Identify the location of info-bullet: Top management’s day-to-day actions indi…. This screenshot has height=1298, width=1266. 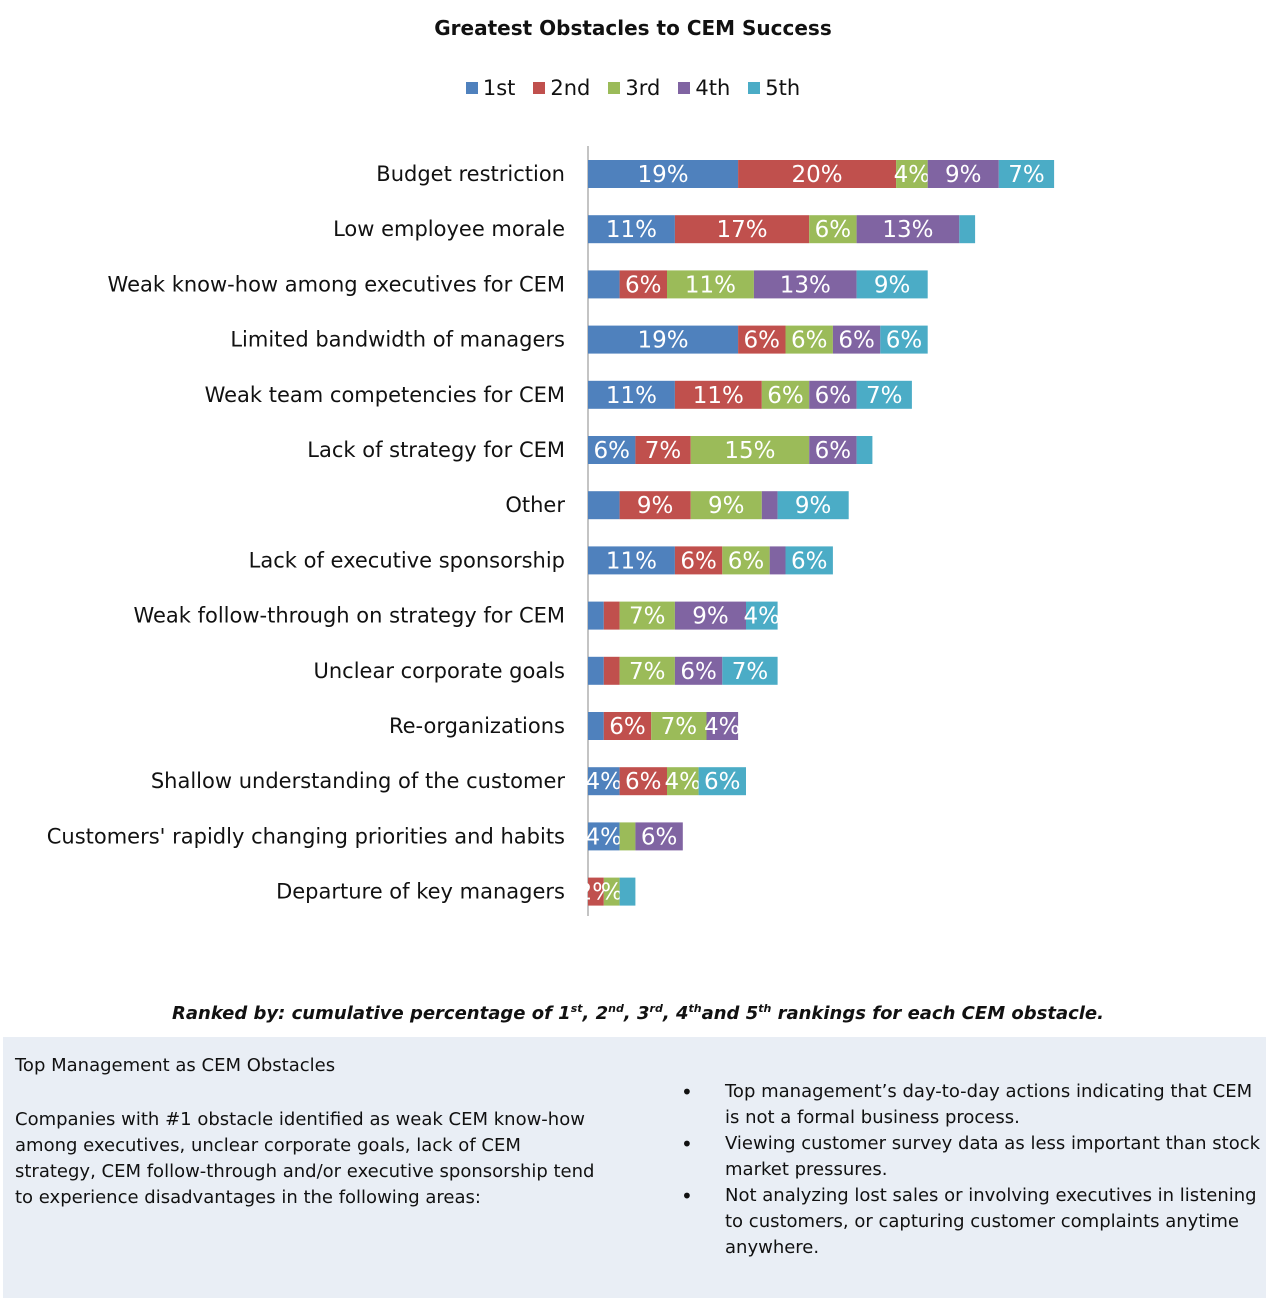
(971, 1105).